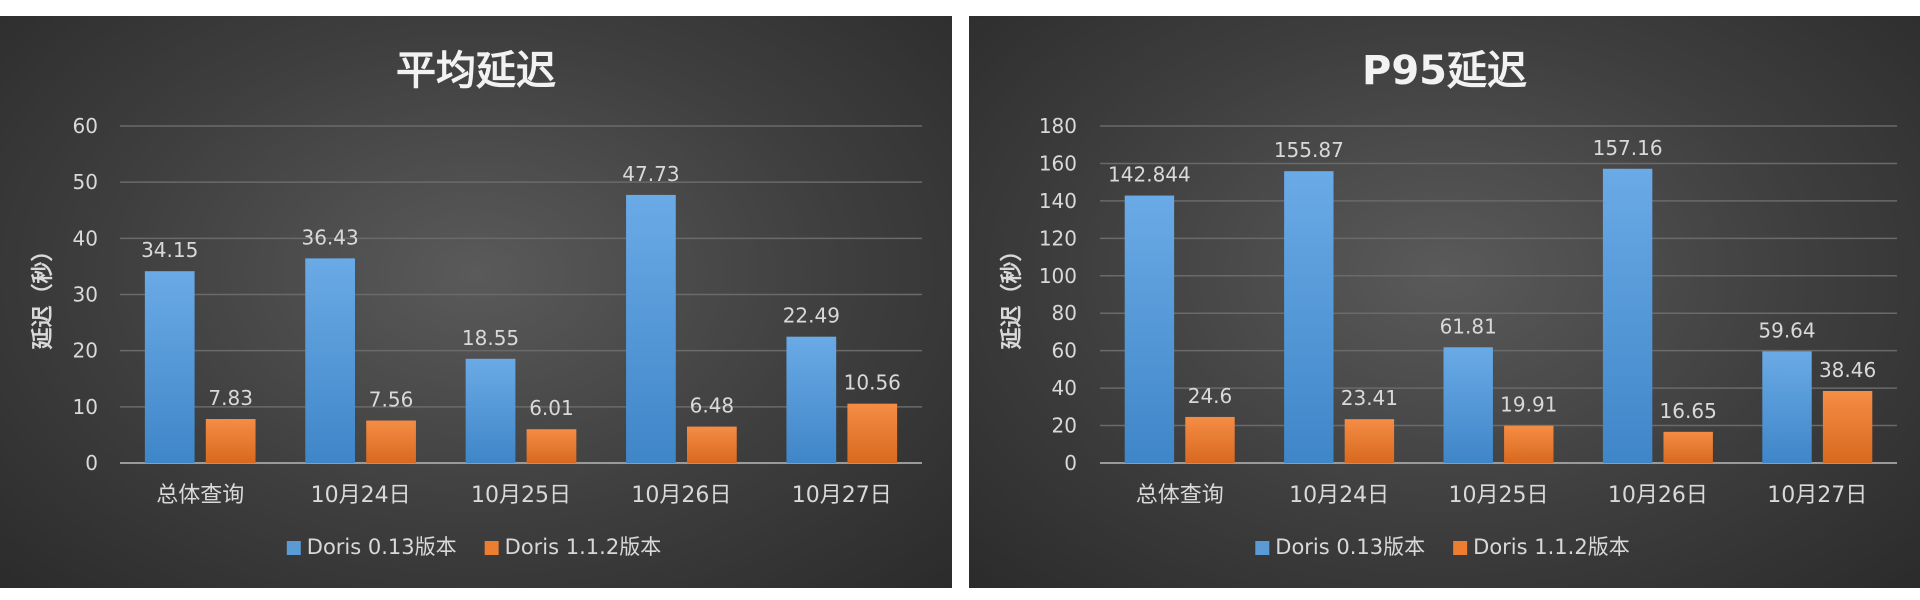 This screenshot has height=600, width=1920. Describe the element at coordinates (1058, 276) in the screenshot. I see `y-tick-label: 100` at that location.